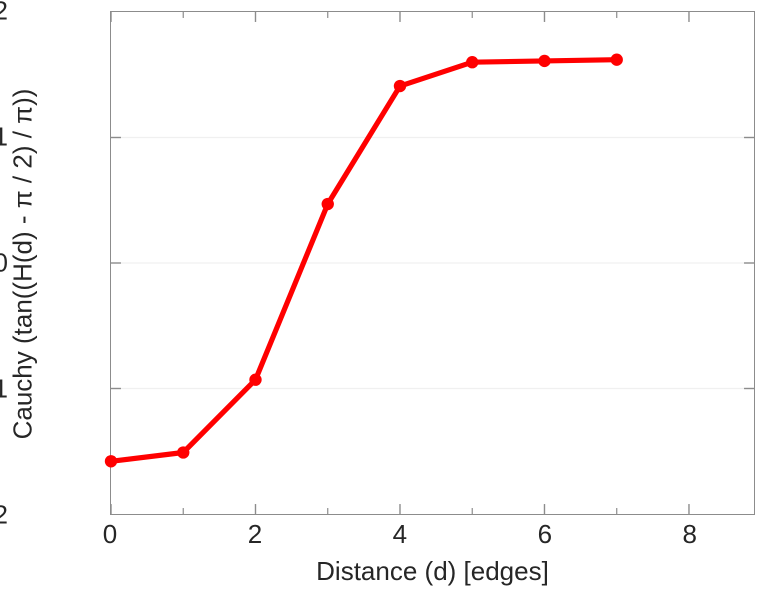 This screenshot has height=600, width=764. I want to click on y-tick-label: -0.1, so click(4, 388).